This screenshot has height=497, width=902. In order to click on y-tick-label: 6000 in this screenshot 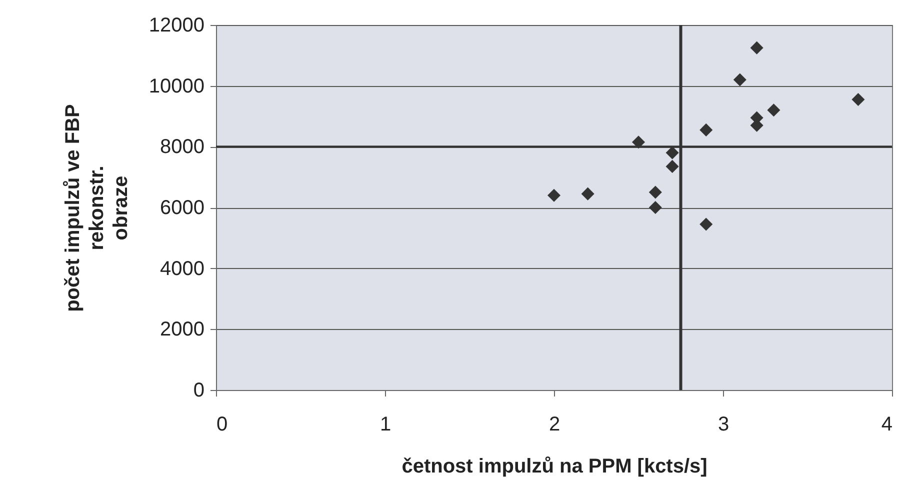, I will do `click(182, 208)`.